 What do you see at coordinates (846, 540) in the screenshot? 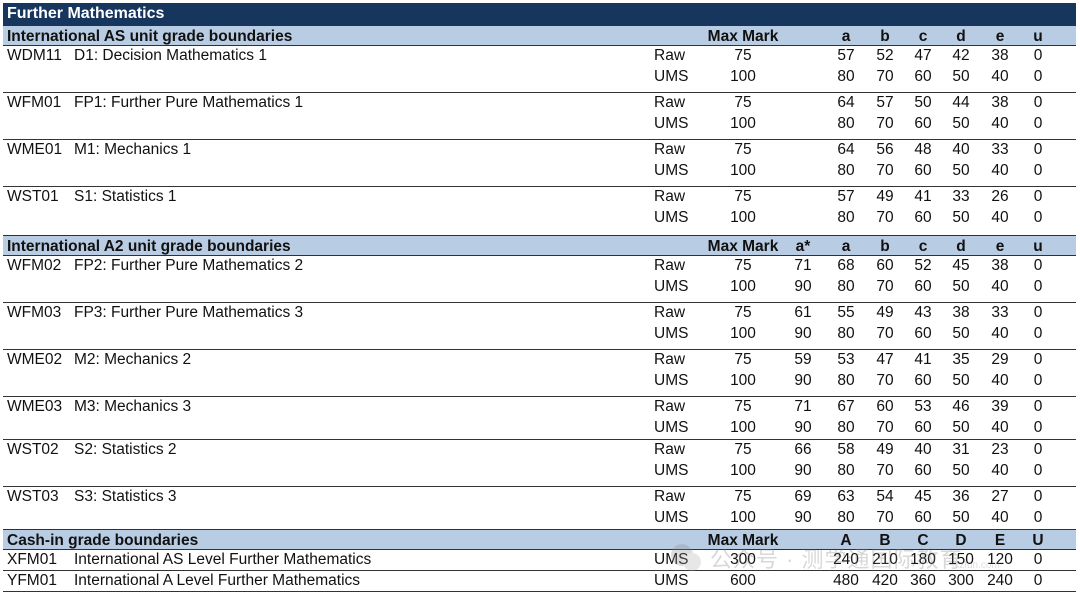
I see `grade-header: A` at bounding box center [846, 540].